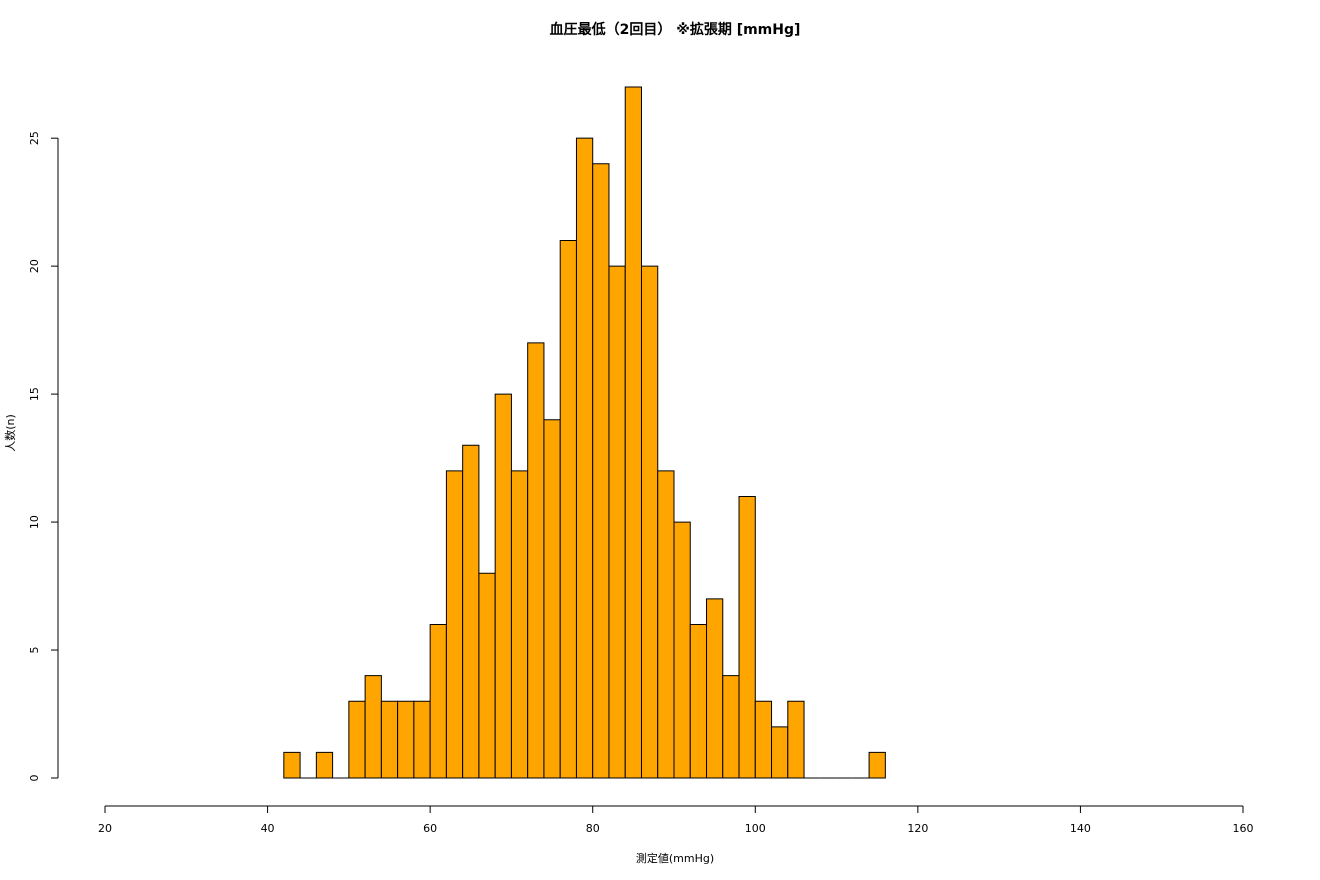  What do you see at coordinates (675, 29) in the screenshot?
I see `chart-title: 血圧最低（2回目） ※拡張期 [mmHg]` at bounding box center [675, 29].